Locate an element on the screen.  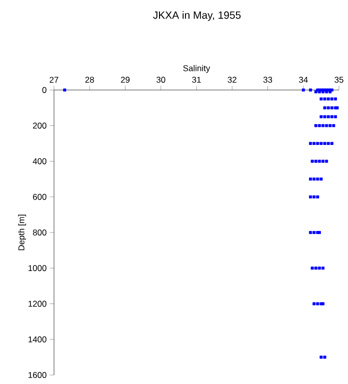
x-tick-label: 34 is located at coordinates (303, 79).